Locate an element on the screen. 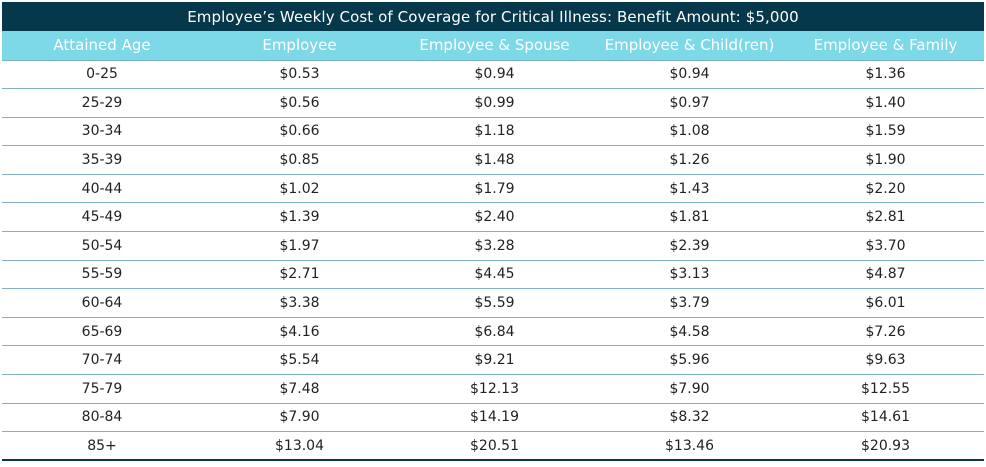 The image size is (986, 467). cell-employee: $3.38 is located at coordinates (299, 303).